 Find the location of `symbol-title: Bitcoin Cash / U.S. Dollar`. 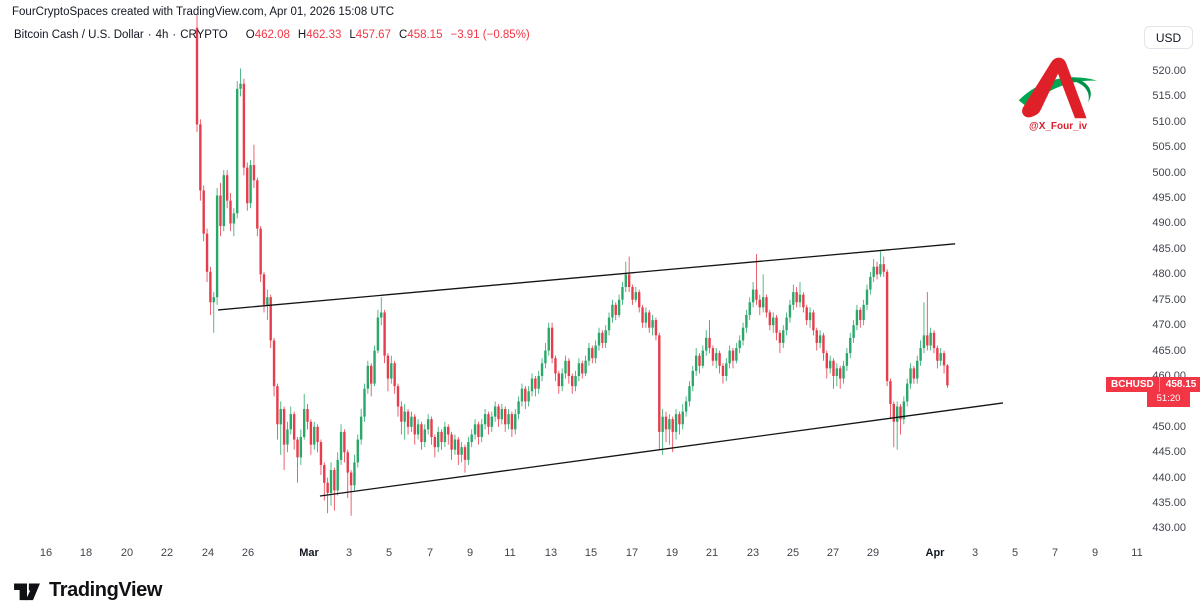

symbol-title: Bitcoin Cash / U.S. Dollar is located at coordinates (79, 35).